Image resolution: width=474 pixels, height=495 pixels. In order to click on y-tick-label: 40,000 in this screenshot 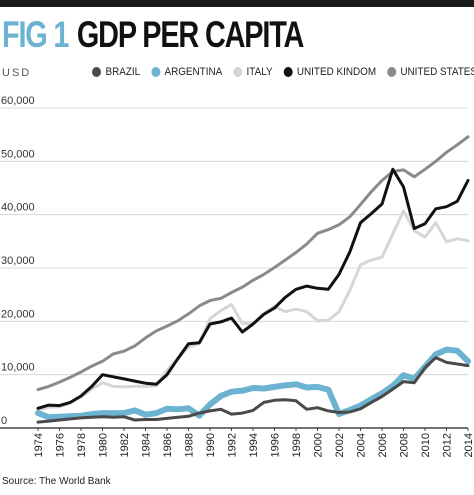, I will do `click(18, 208)`.